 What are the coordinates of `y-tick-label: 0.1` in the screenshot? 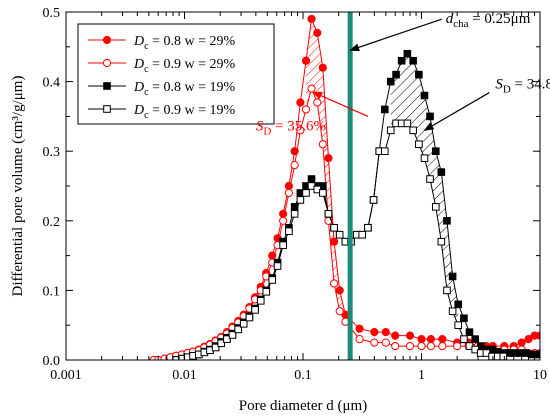 It's located at (52, 291).